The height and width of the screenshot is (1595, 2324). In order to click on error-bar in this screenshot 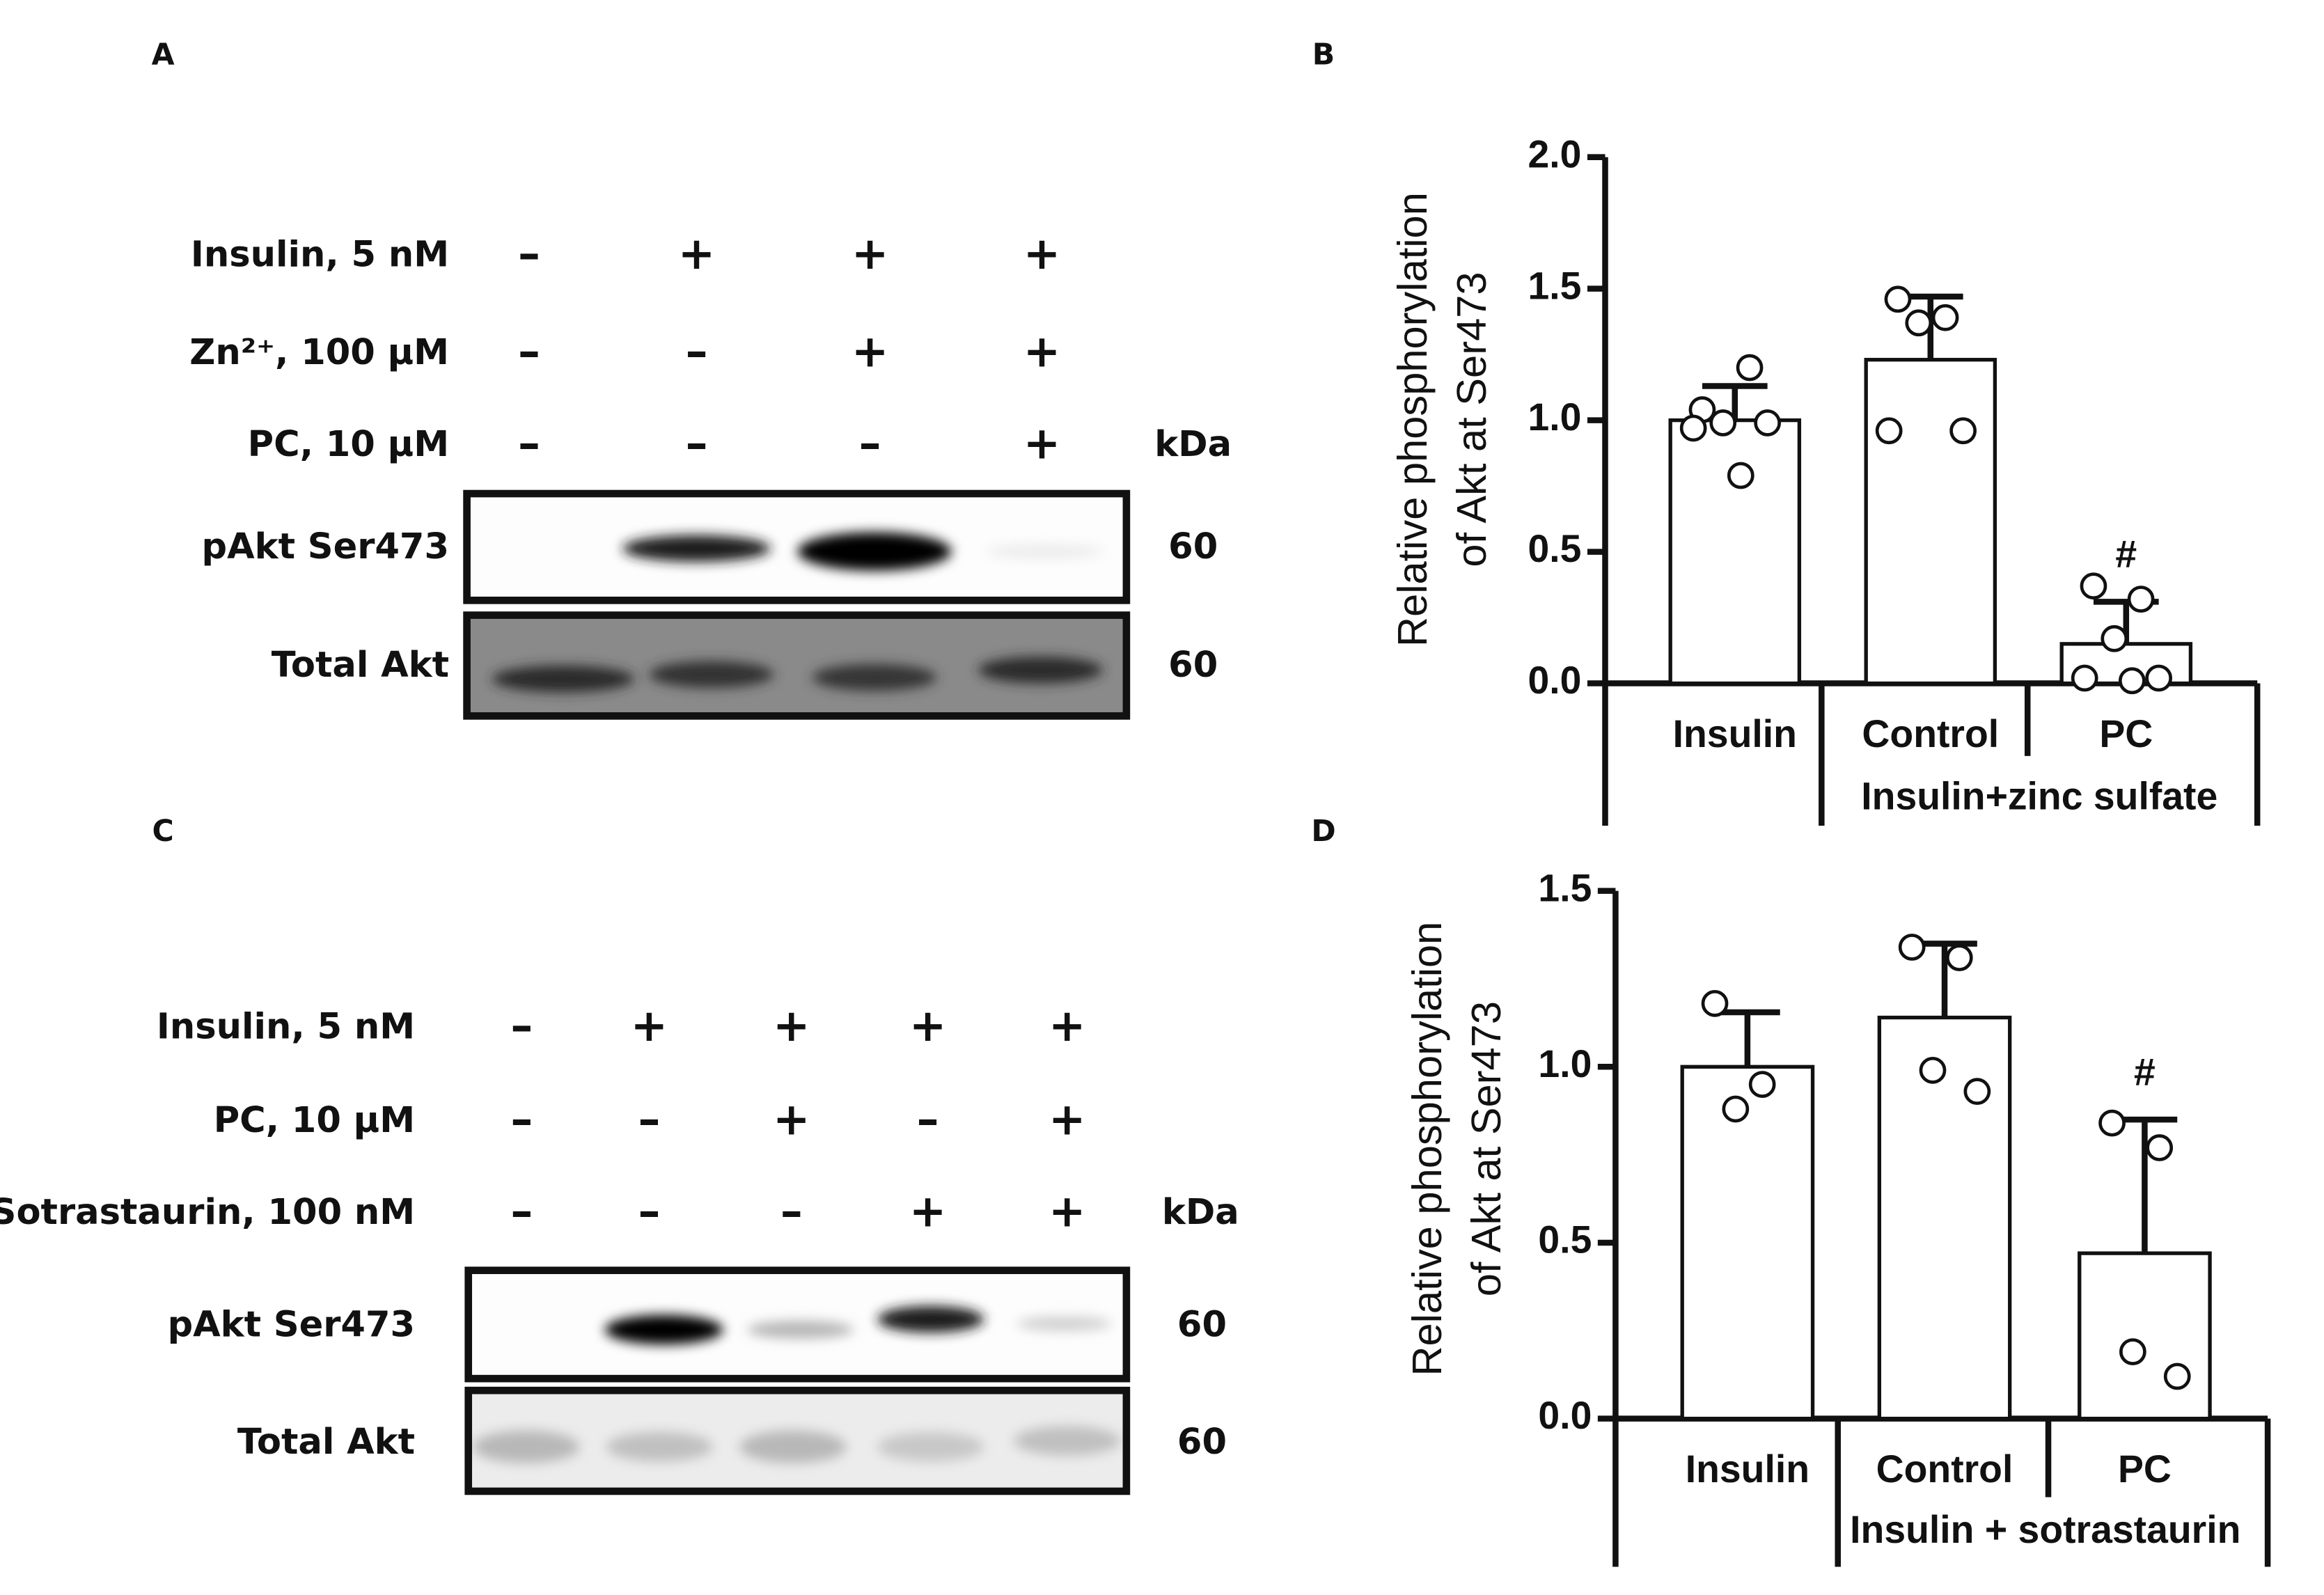, I will do `click(1747, 1038)`.